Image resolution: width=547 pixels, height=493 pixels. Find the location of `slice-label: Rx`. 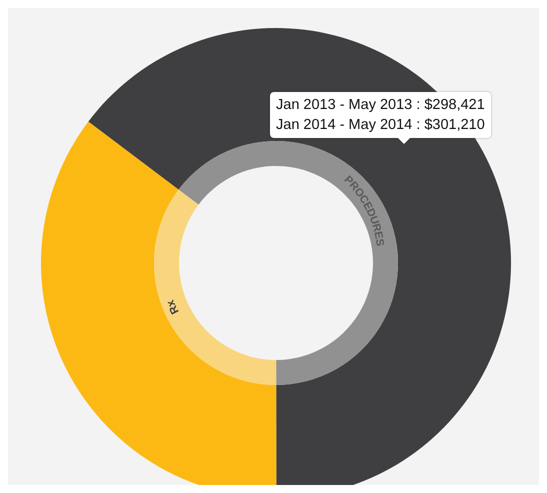

slice-label: Rx is located at coordinates (173, 306).